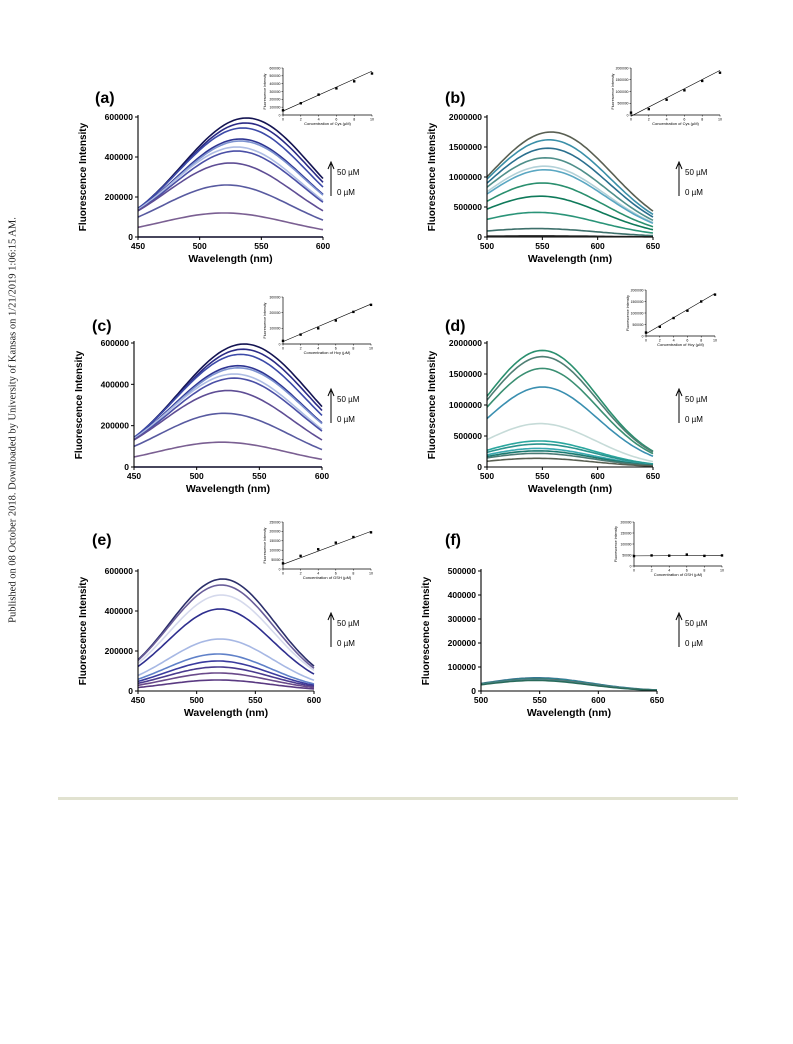  Describe the element at coordinates (105, 98) in the screenshot. I see `panel-label: (a)` at that location.